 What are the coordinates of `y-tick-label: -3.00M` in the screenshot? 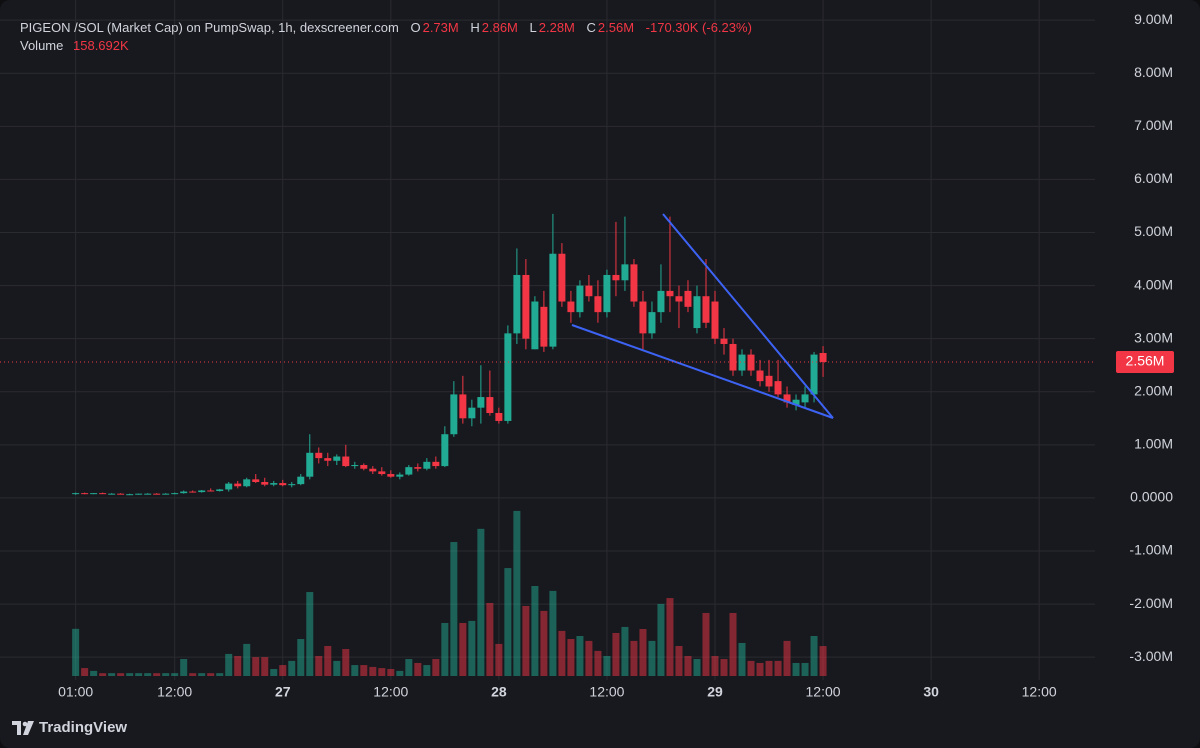 It's located at (1151, 656).